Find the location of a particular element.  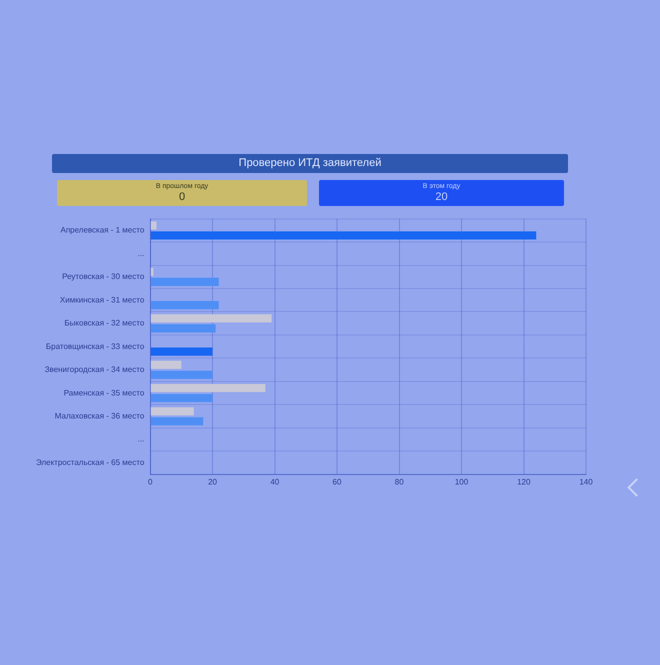

y-tick-label: Химкинская - 31 место is located at coordinates (102, 299).